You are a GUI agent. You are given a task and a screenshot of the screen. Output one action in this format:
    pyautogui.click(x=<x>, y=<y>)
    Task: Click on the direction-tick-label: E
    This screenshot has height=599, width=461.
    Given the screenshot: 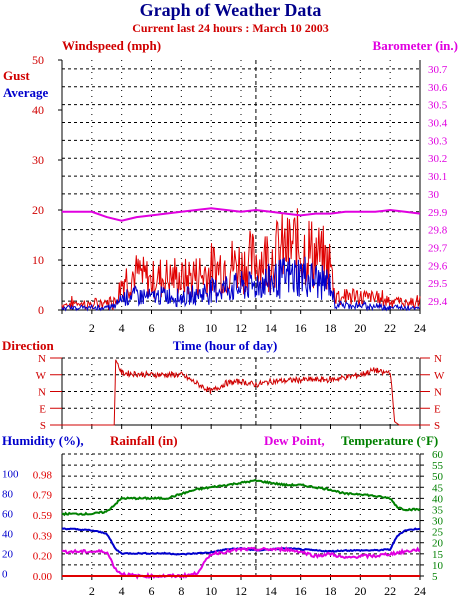 What is the action you would take?
    pyautogui.click(x=42, y=409)
    